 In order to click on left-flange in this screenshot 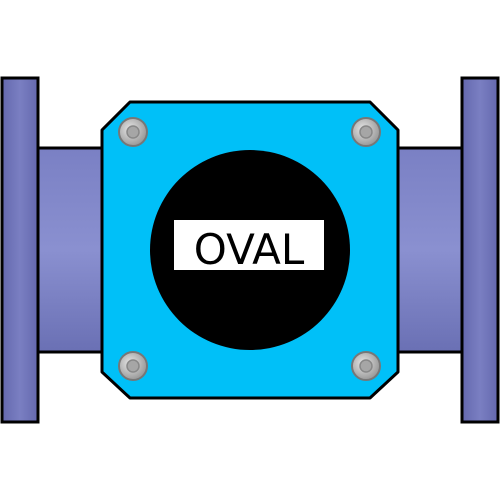, I will do `click(20, 250)`.